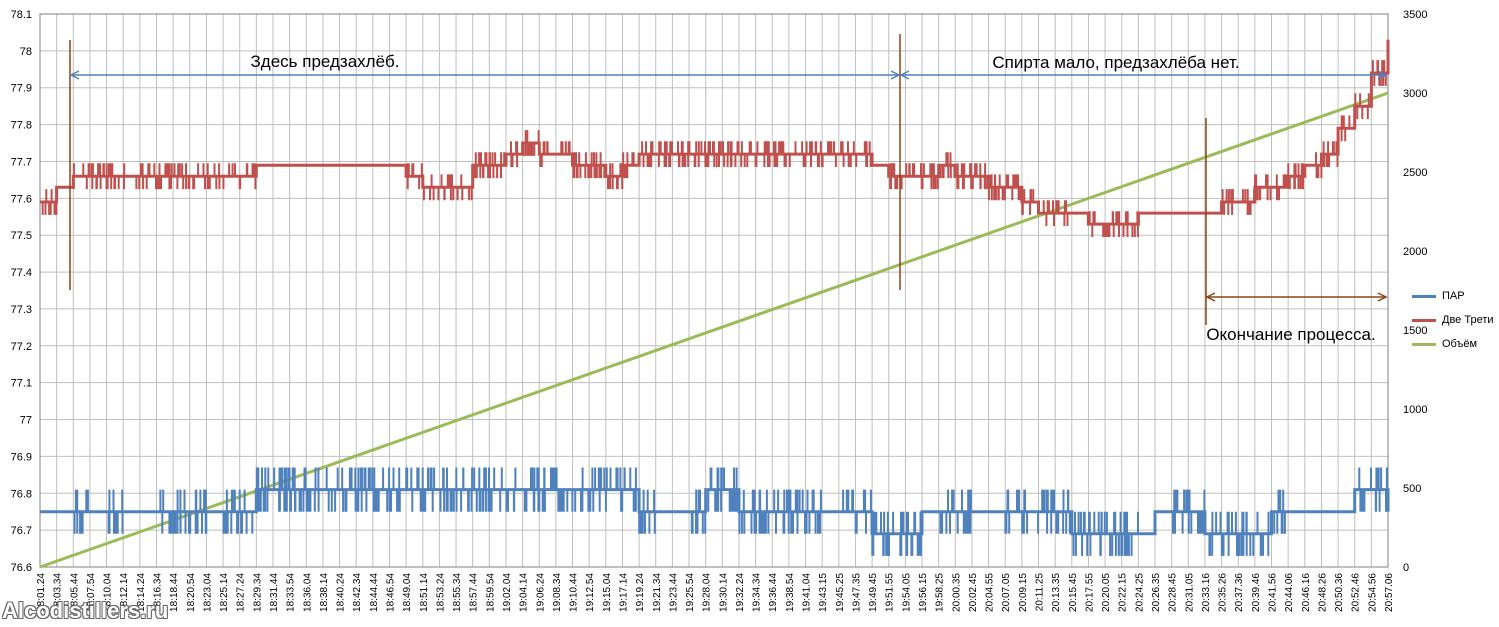 The height and width of the screenshot is (627, 1499). Describe the element at coordinates (906, 592) in the screenshot. I see `x-tick-label: 19:54.05` at that location.